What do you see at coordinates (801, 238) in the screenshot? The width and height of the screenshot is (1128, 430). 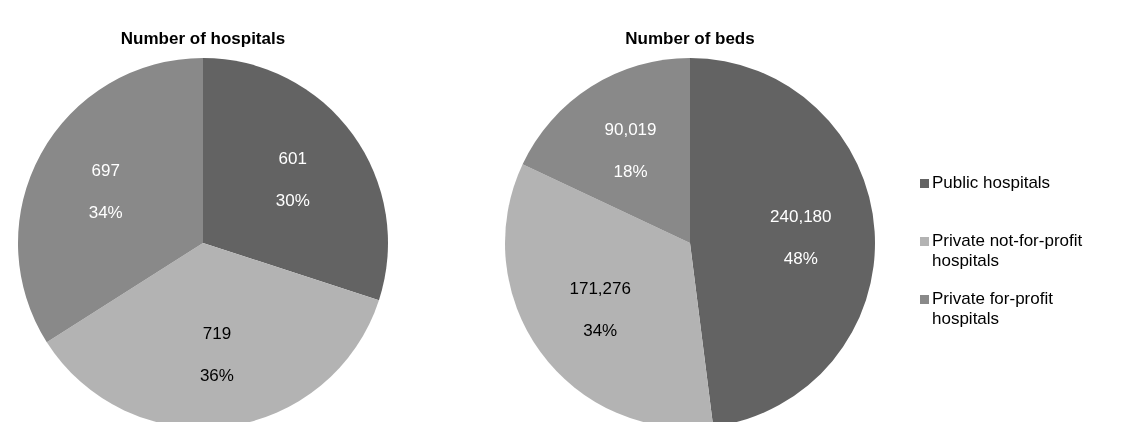 I see `text: 240,180 48%` at bounding box center [801, 238].